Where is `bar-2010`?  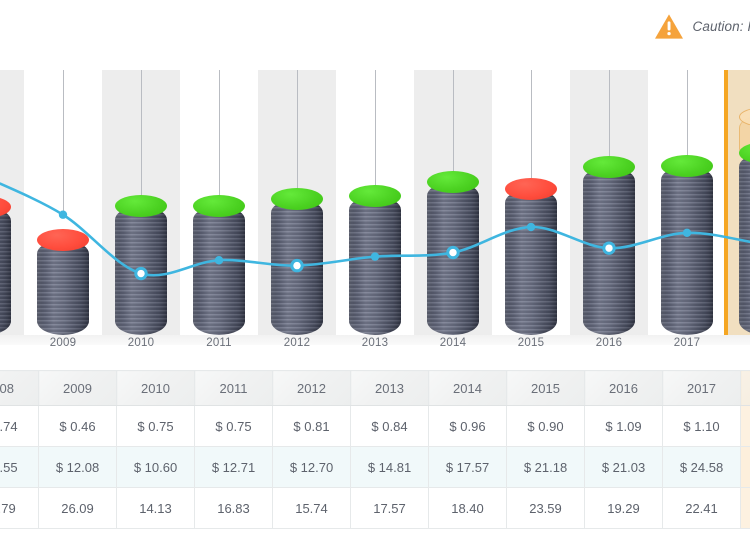 bar-2010 is located at coordinates (141, 265).